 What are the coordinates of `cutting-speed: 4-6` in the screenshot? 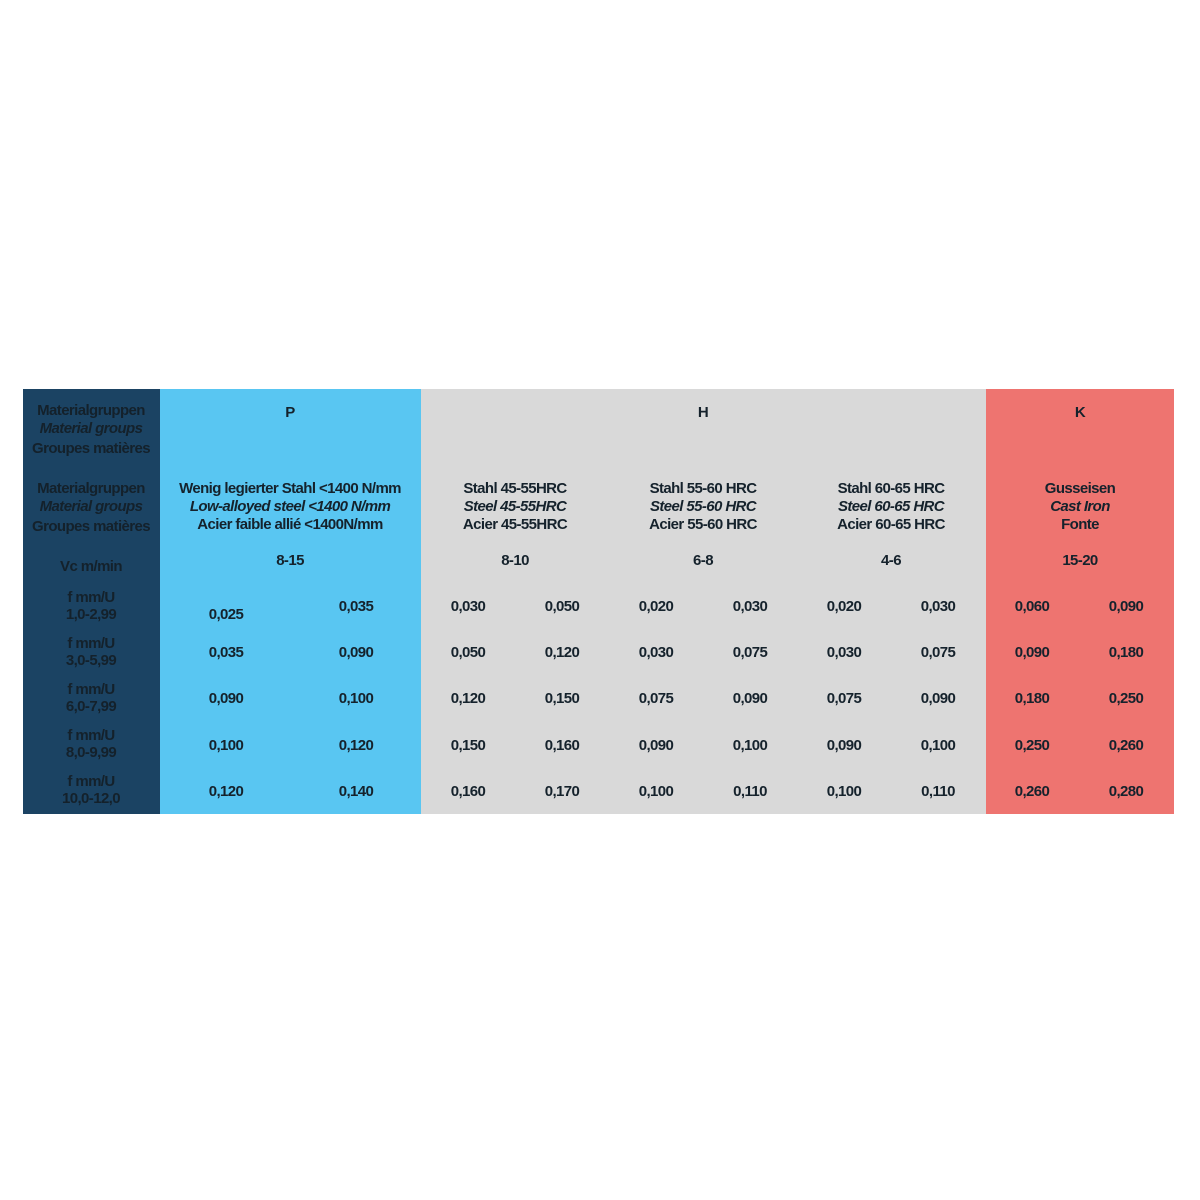 It's located at (891, 560).